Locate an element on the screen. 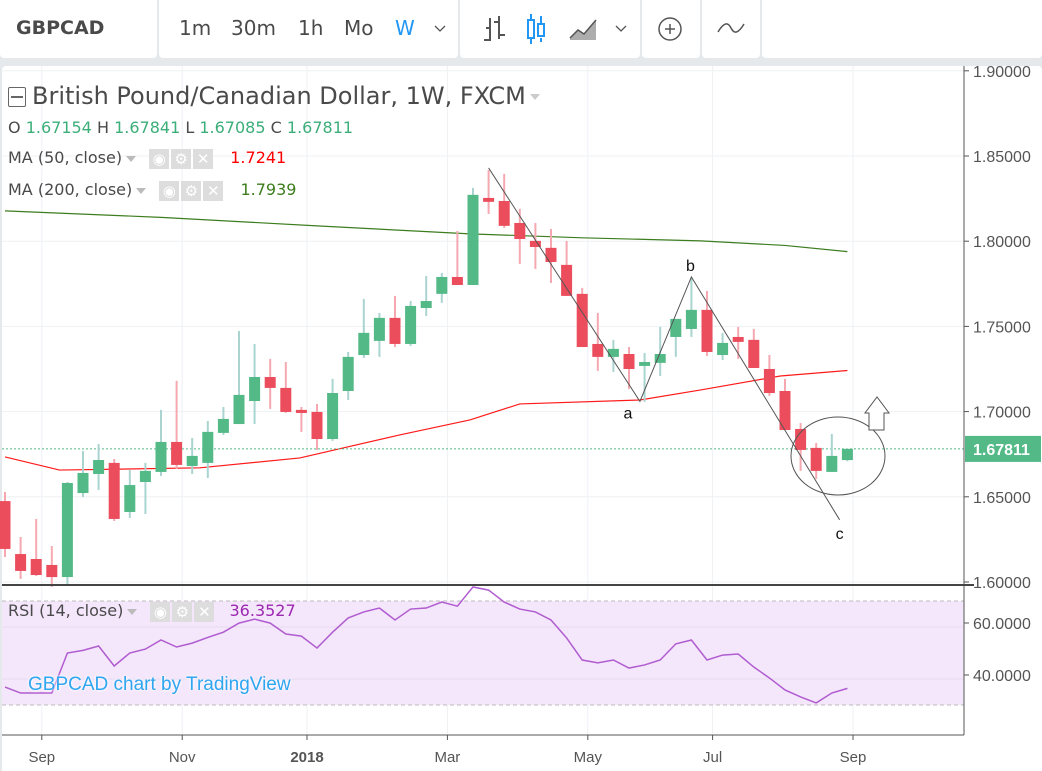 This screenshot has height=771, width=1042. chart-type-panel is located at coordinates (550, 29).